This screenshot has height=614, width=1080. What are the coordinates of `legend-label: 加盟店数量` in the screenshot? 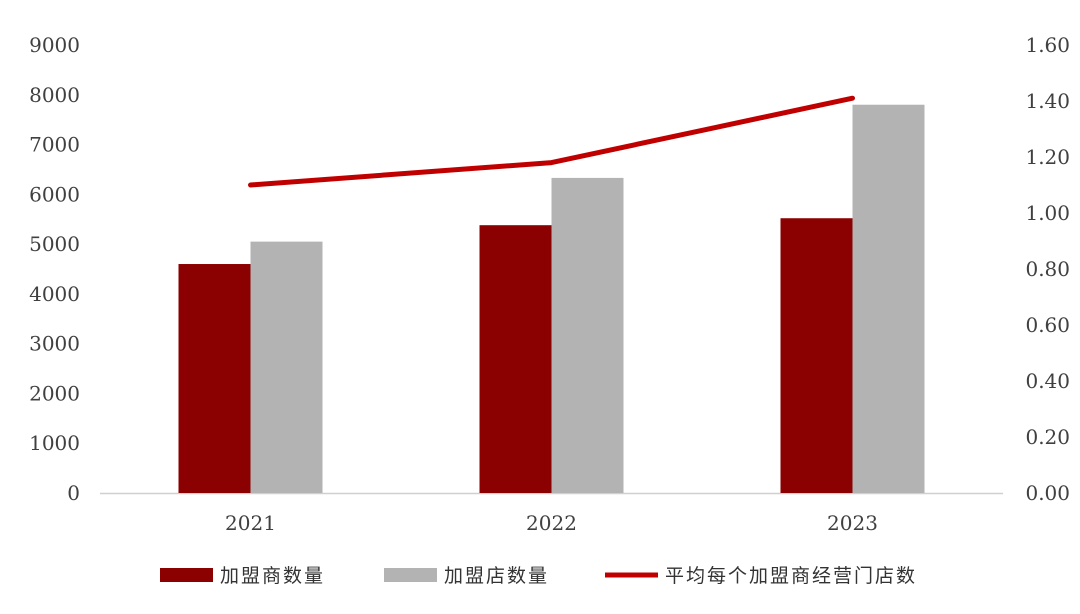 It's located at (496, 576).